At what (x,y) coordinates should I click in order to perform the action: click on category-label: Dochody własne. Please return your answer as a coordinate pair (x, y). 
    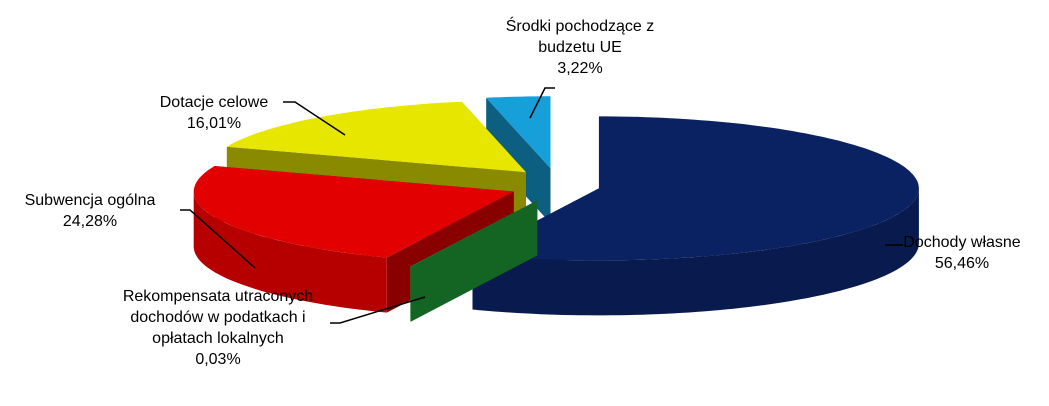
    Looking at the image, I should click on (962, 242).